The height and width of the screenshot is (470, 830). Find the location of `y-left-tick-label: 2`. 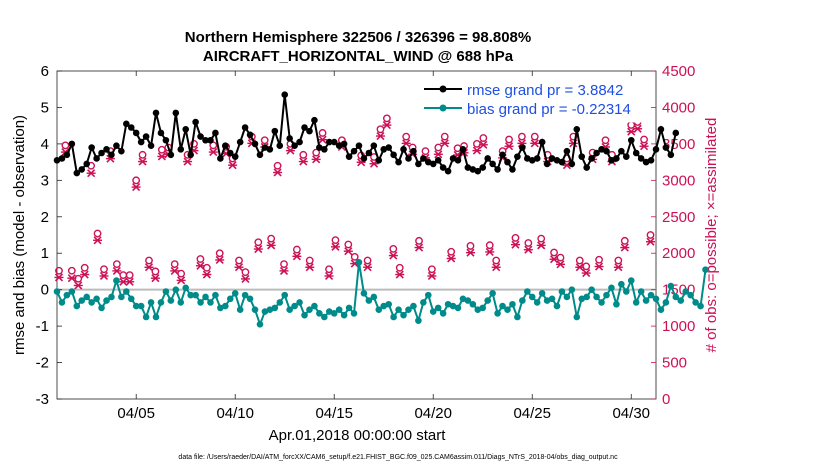

y-left-tick-label: 2 is located at coordinates (45, 217).